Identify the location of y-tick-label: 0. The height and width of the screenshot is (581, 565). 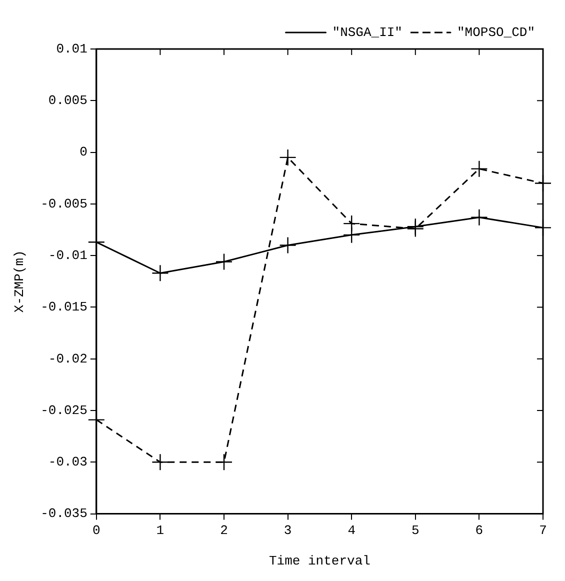
(84, 152).